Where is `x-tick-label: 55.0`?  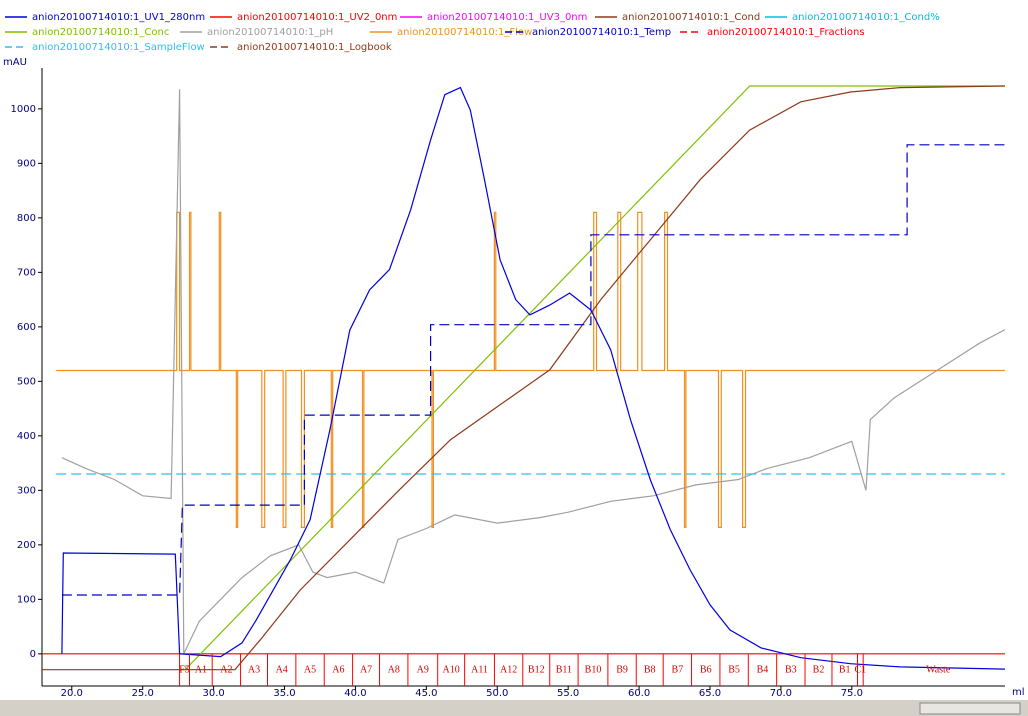
x-tick-label: 55.0 is located at coordinates (568, 693).